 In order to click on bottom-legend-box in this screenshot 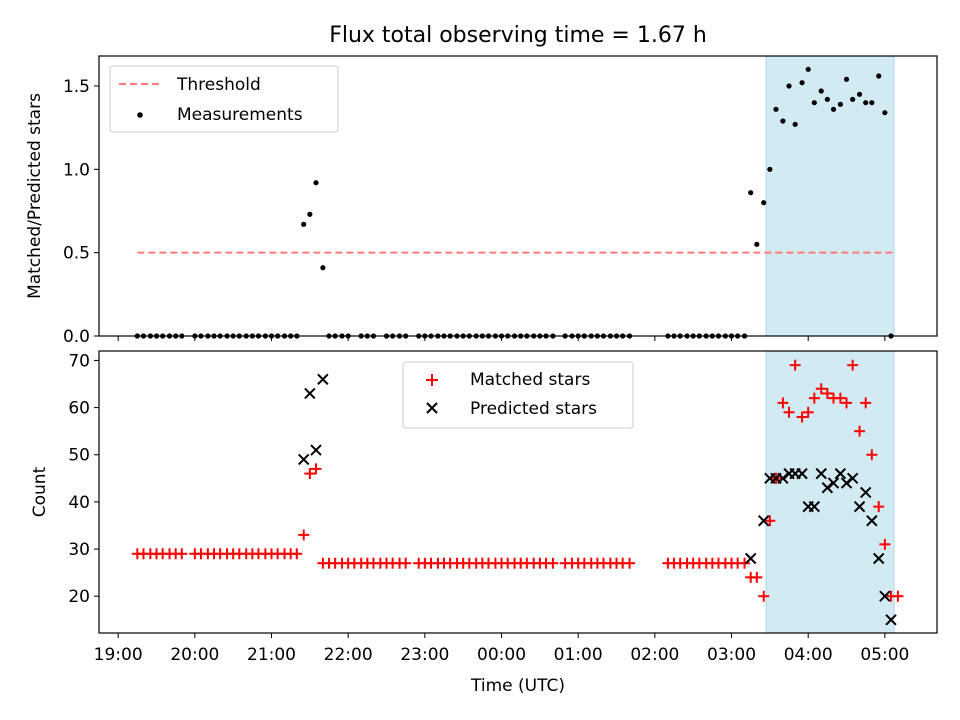, I will do `click(518, 395)`.